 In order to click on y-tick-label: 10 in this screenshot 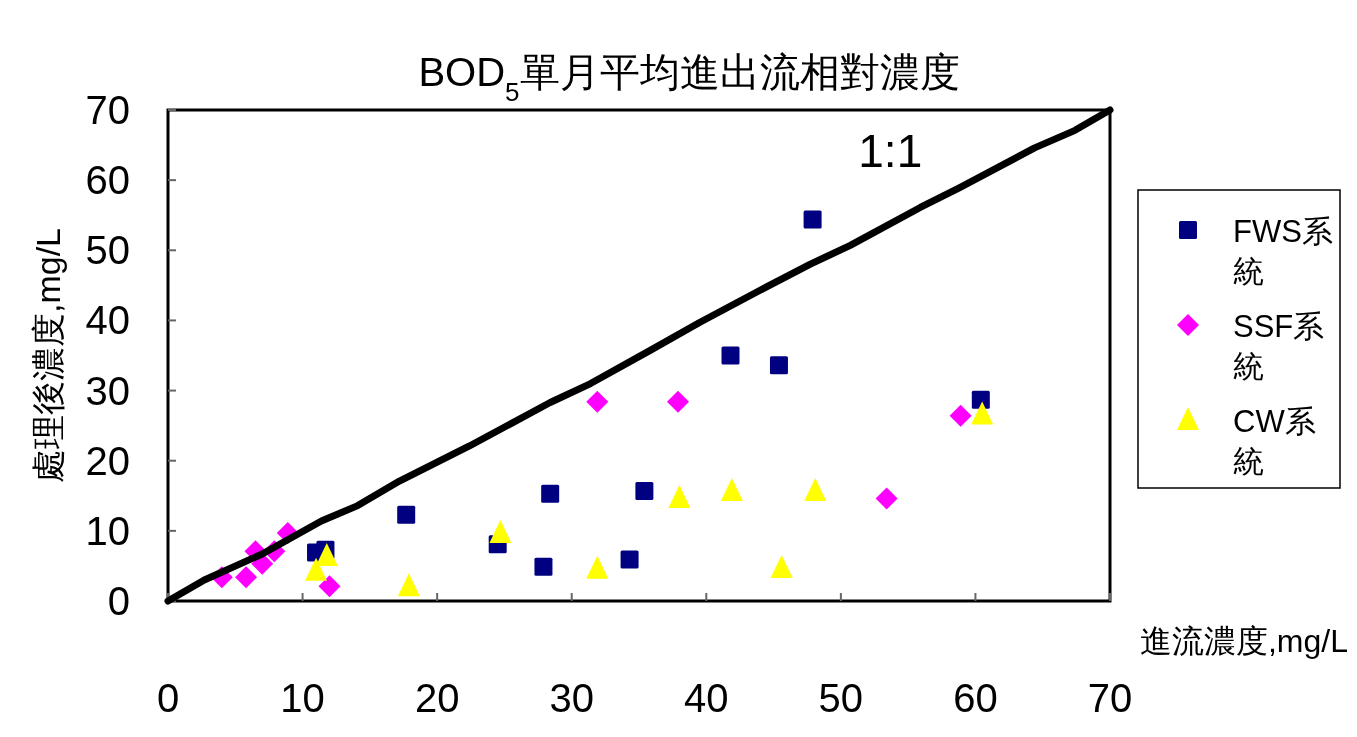, I will do `click(107, 530)`.